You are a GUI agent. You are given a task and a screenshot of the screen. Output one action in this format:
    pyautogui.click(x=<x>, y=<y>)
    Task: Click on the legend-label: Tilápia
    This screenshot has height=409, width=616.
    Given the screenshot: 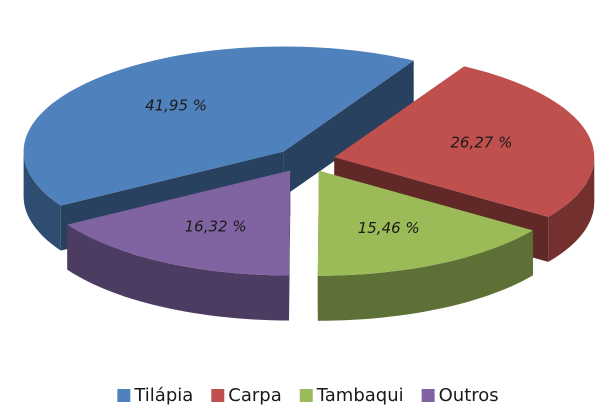 What is the action you would take?
    pyautogui.click(x=163, y=395)
    